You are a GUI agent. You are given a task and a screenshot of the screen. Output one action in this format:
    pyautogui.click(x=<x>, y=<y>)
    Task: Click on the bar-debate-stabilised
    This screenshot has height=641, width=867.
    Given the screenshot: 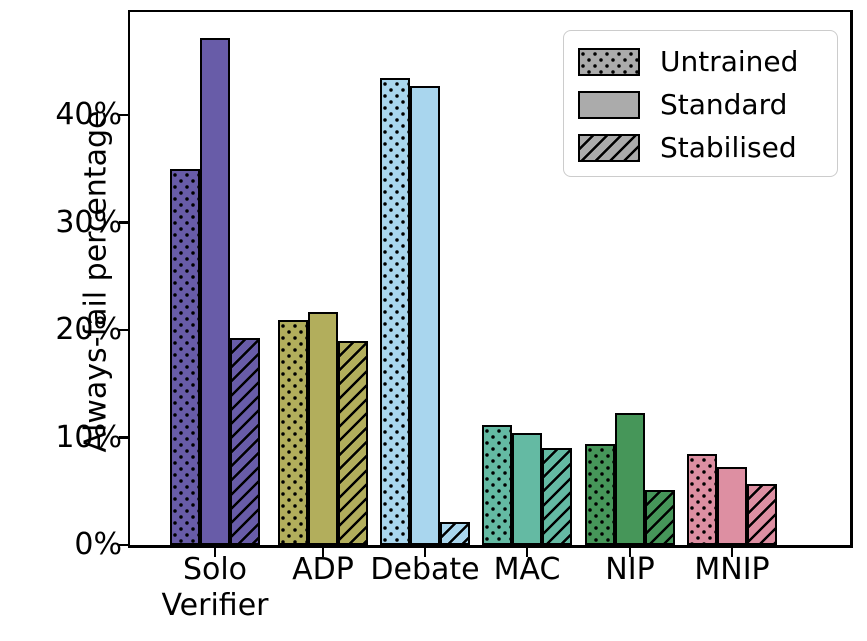 What is the action you would take?
    pyautogui.click(x=455, y=533)
    